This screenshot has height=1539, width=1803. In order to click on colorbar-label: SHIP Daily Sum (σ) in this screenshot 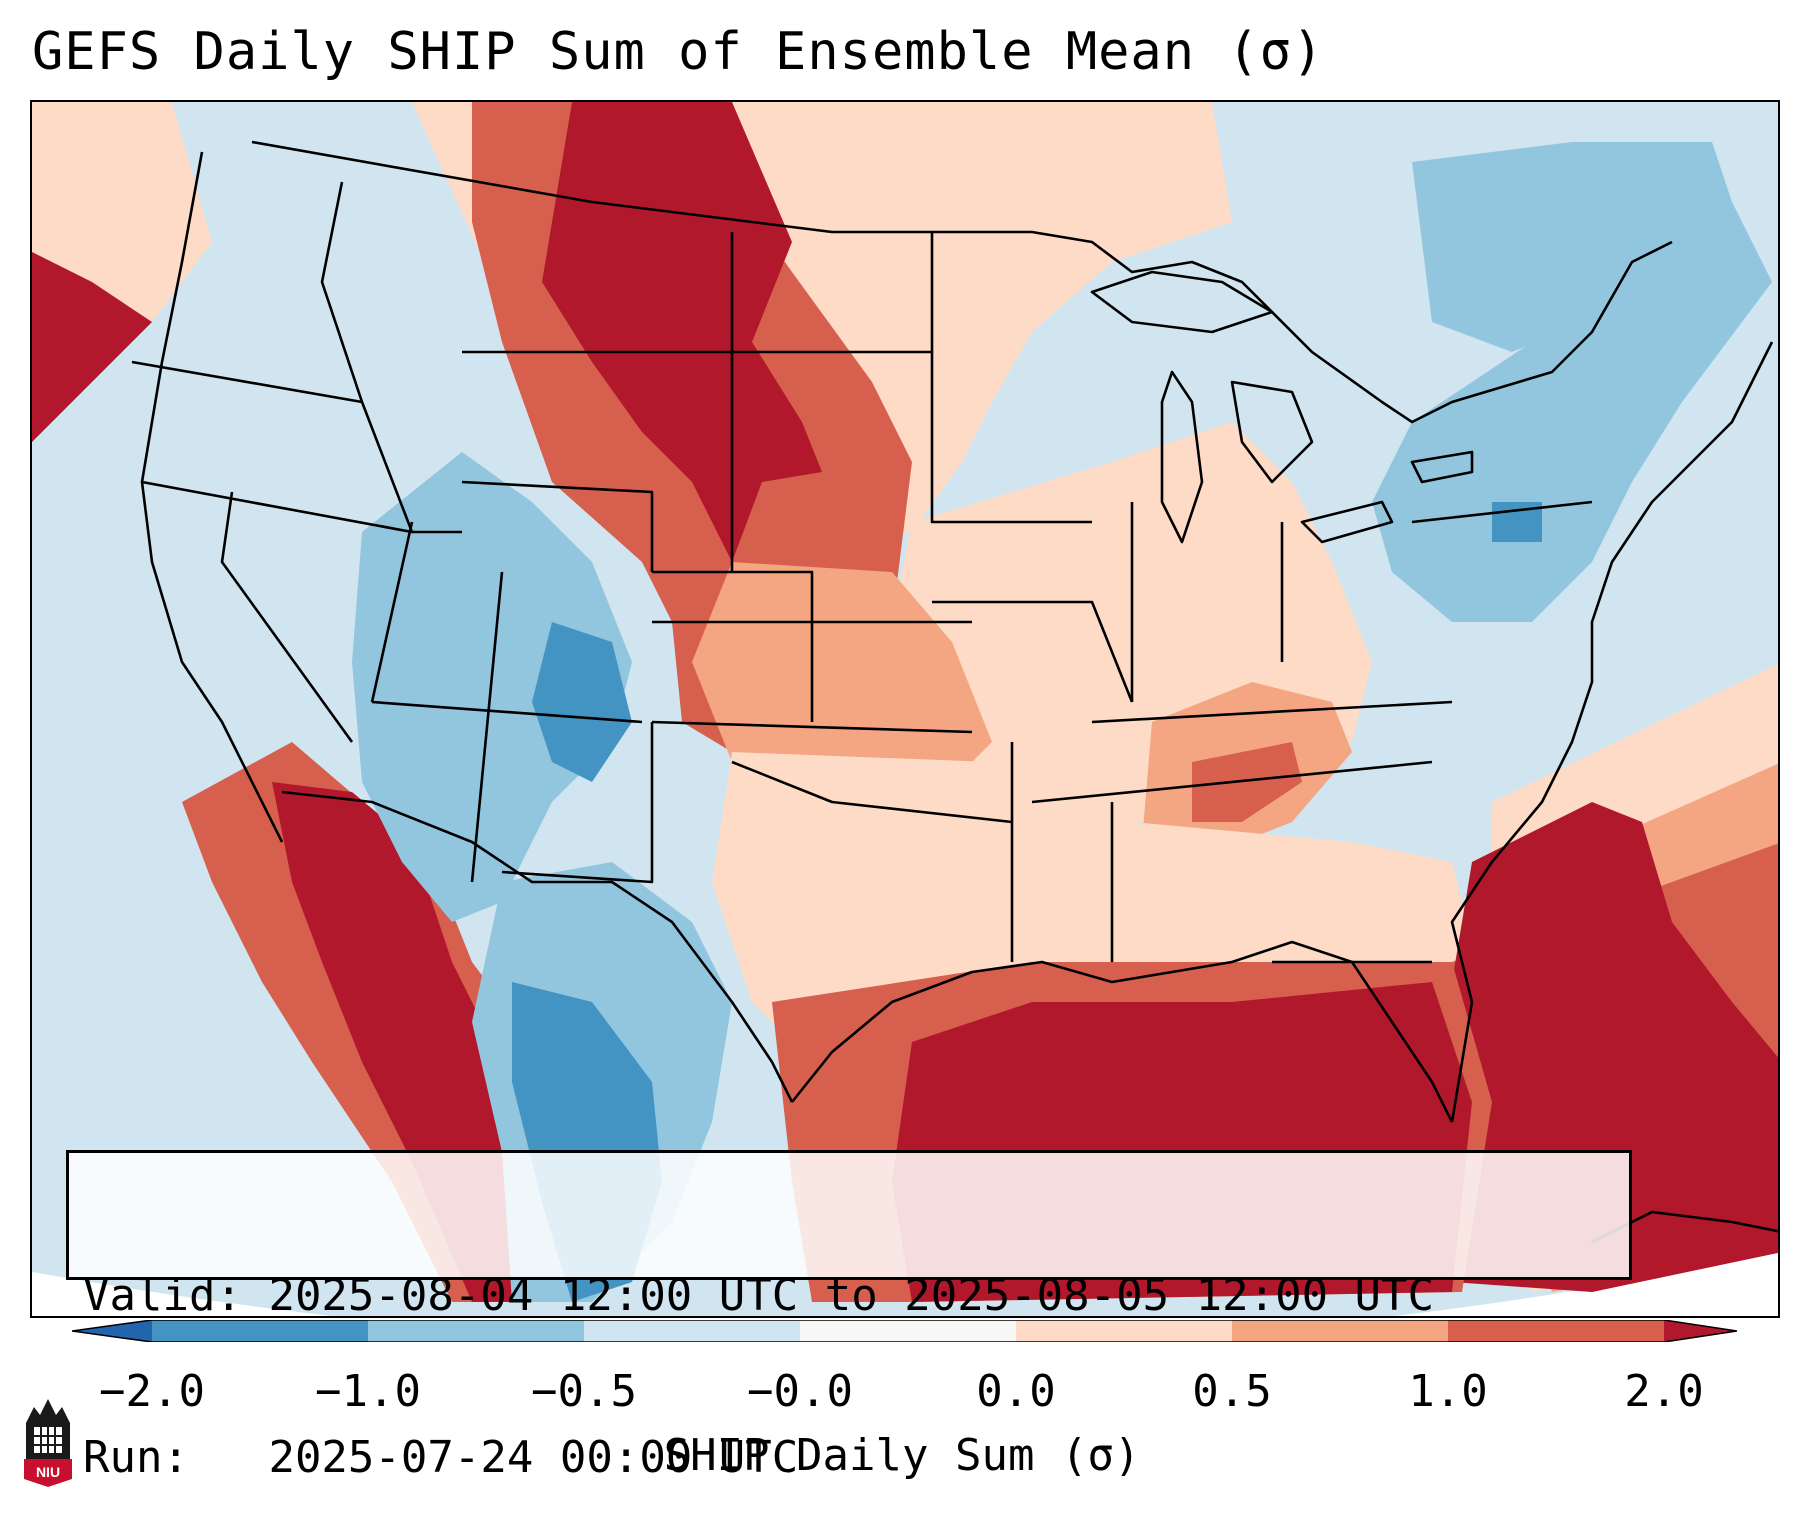, I will do `click(902, 1455)`.